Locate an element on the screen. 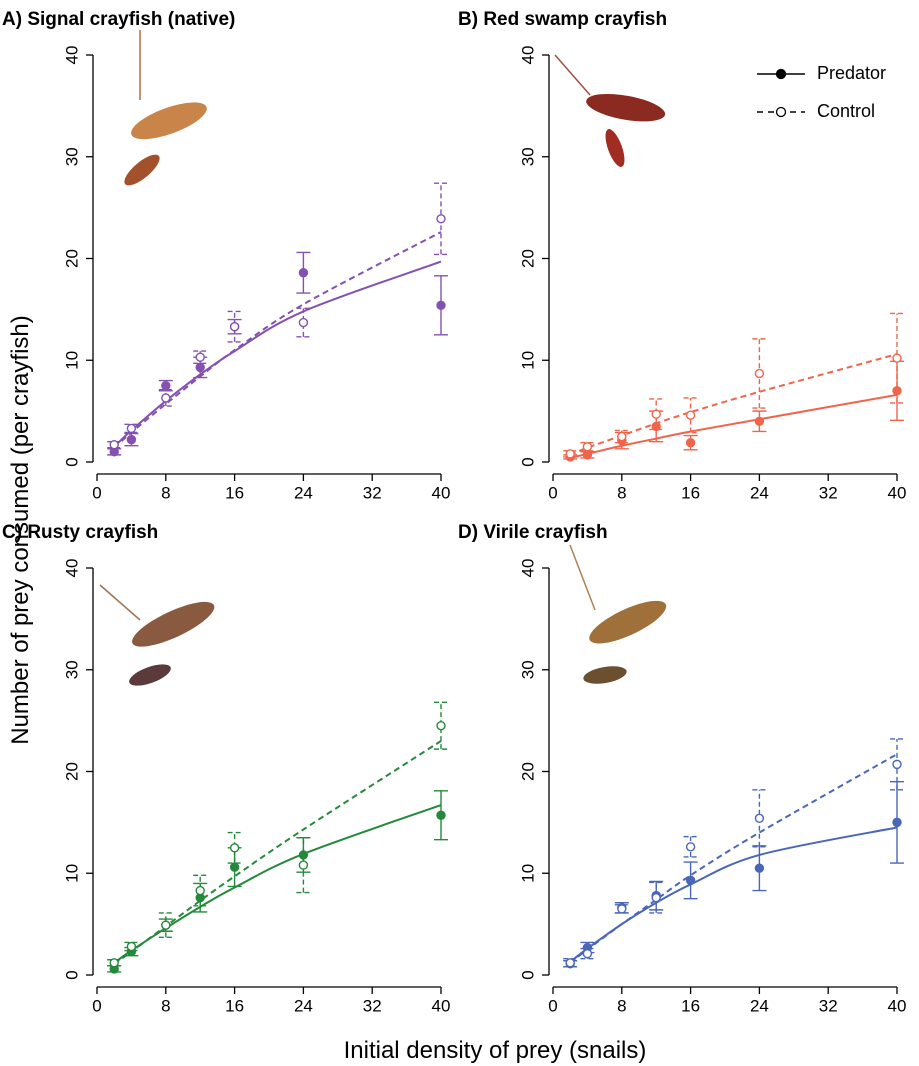 This screenshot has width=919, height=1066. panel-title: A) Signal crayfish (native) is located at coordinates (118, 19).